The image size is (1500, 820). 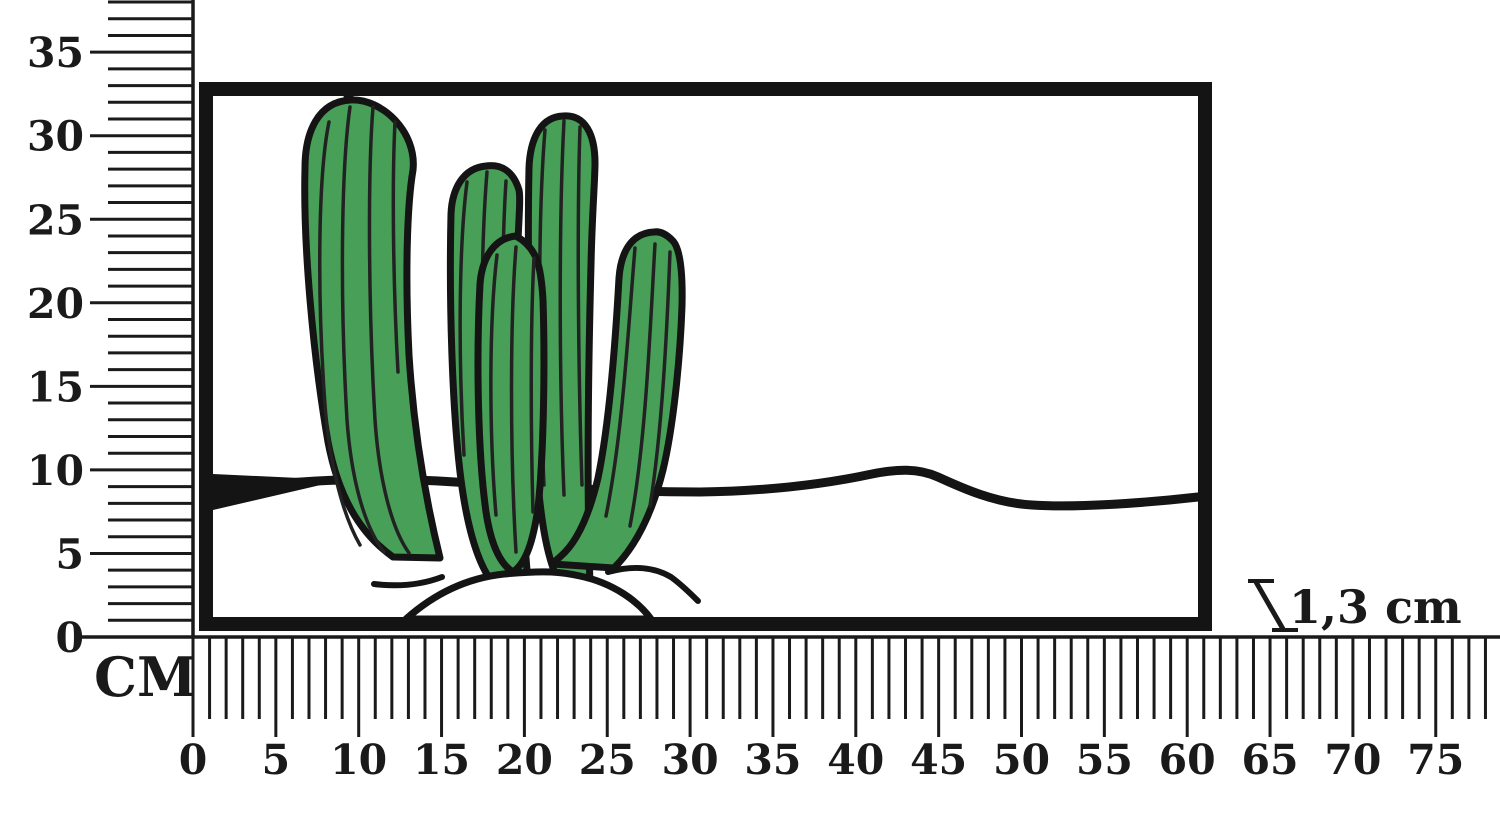 I want to click on vertical-ruler: 0 5 10 15 20 25 30 35, so click(x=111, y=331).